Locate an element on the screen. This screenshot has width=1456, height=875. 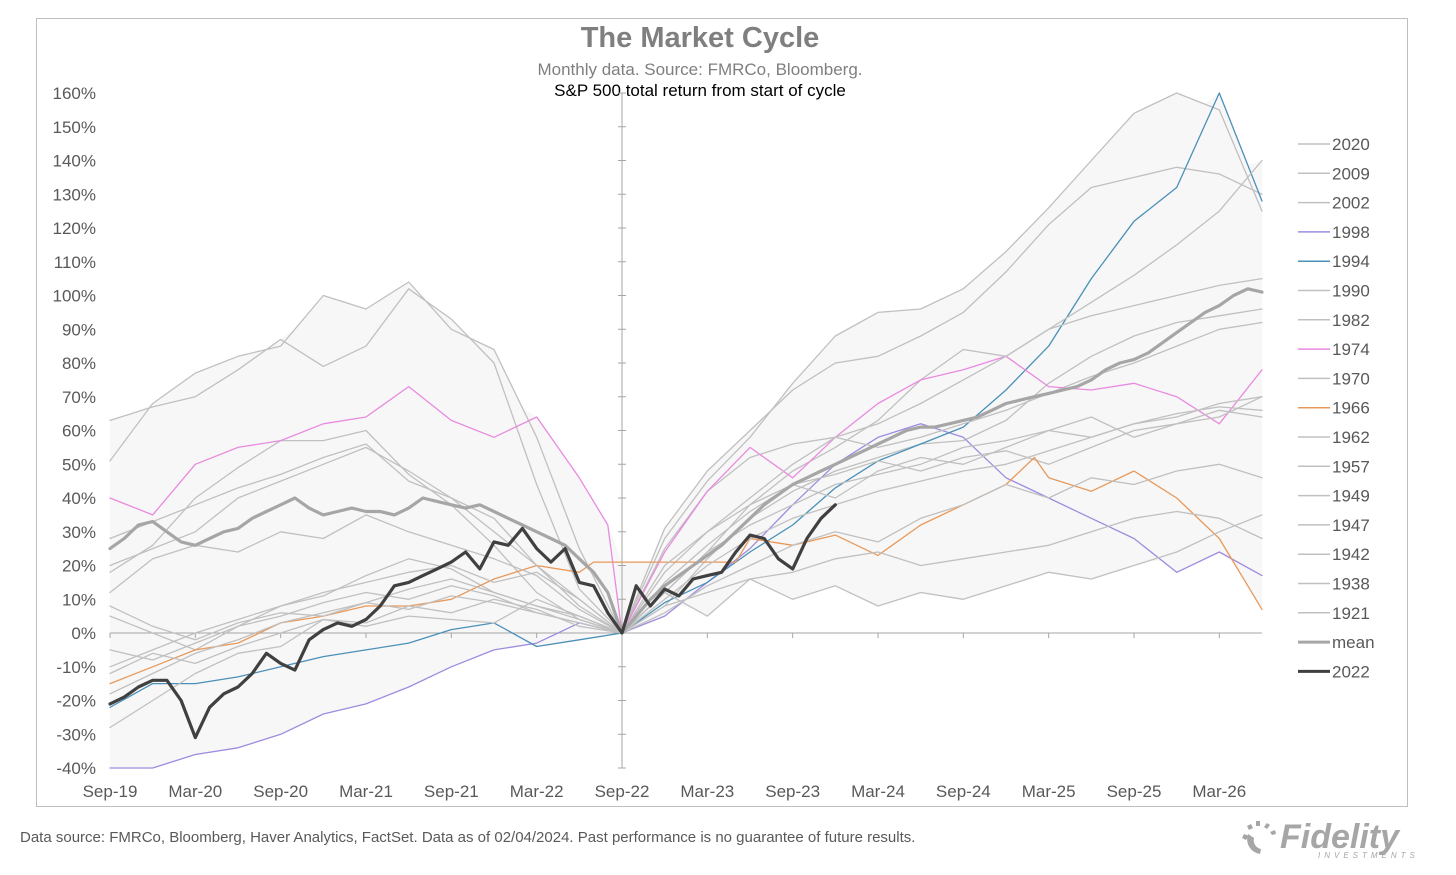
x-tick-label: Sep-19 is located at coordinates (110, 791).